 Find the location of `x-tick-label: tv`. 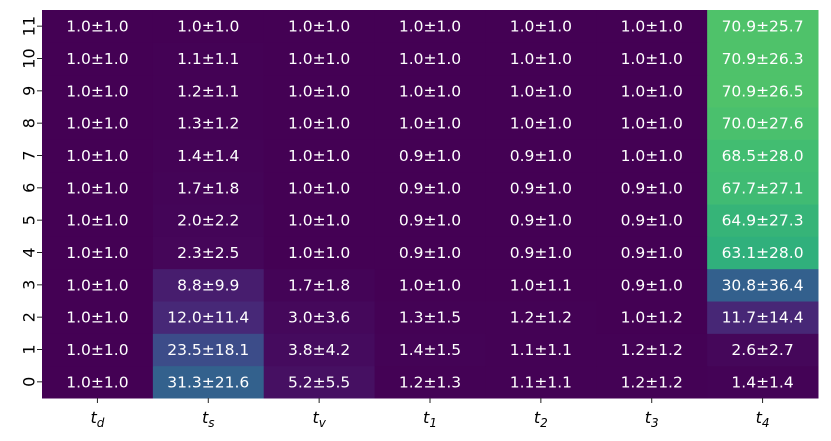

x-tick-label: tv is located at coordinates (319, 419).